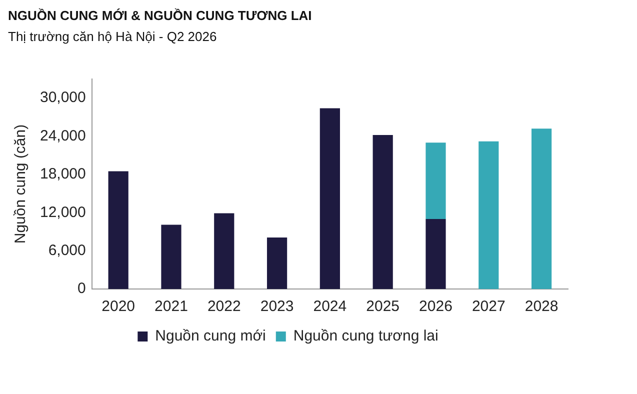 The height and width of the screenshot is (394, 637). Describe the element at coordinates (119, 307) in the screenshot. I see `x-tick-label: 2020` at that location.